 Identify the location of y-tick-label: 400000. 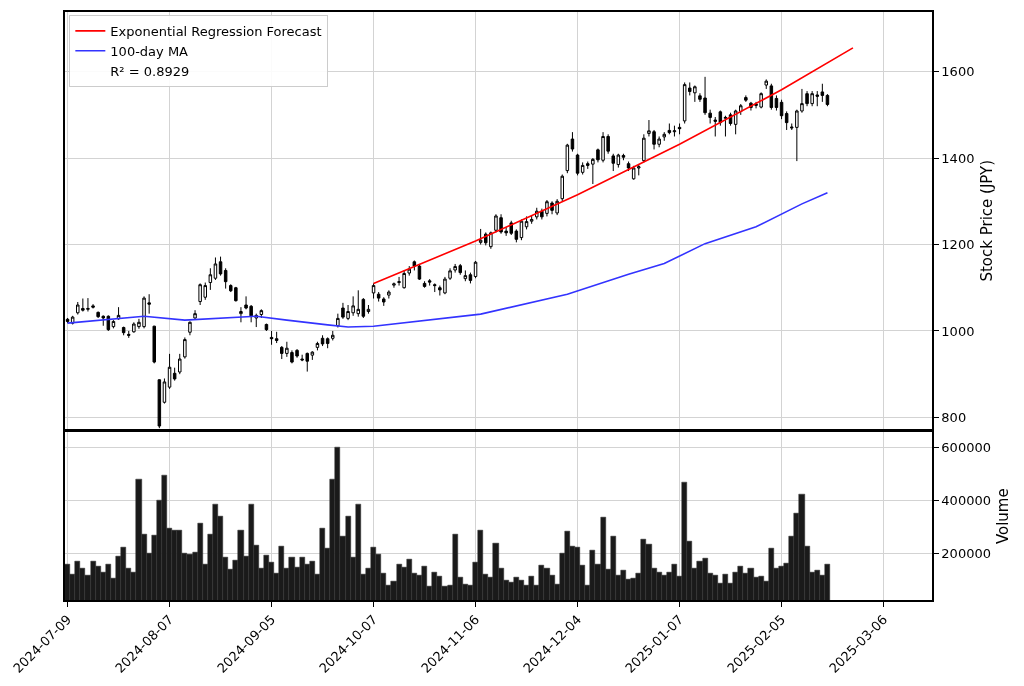
(966, 501).